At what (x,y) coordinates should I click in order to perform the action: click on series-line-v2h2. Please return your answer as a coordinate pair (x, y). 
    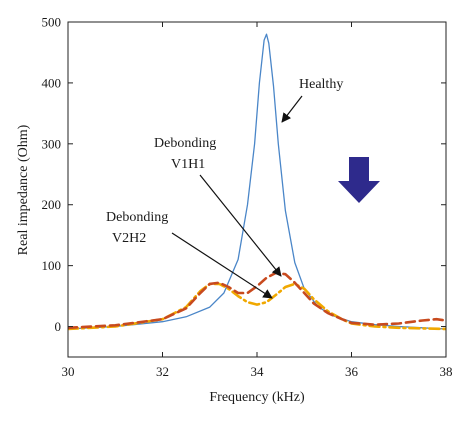
    Looking at the image, I should click on (257, 306).